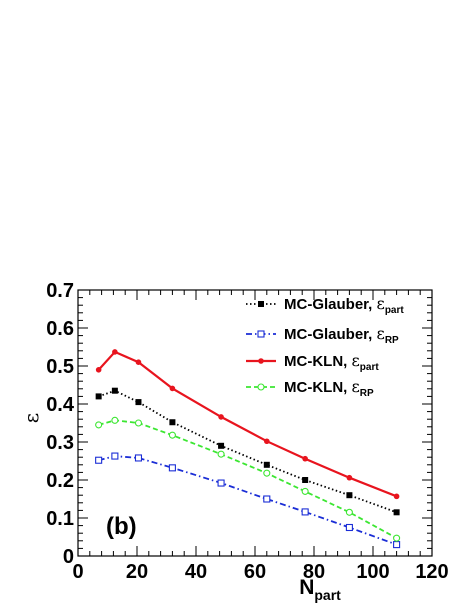 This screenshot has height=609, width=471. Describe the element at coordinates (431, 572) in the screenshot. I see `x-tick-label: 120` at that location.